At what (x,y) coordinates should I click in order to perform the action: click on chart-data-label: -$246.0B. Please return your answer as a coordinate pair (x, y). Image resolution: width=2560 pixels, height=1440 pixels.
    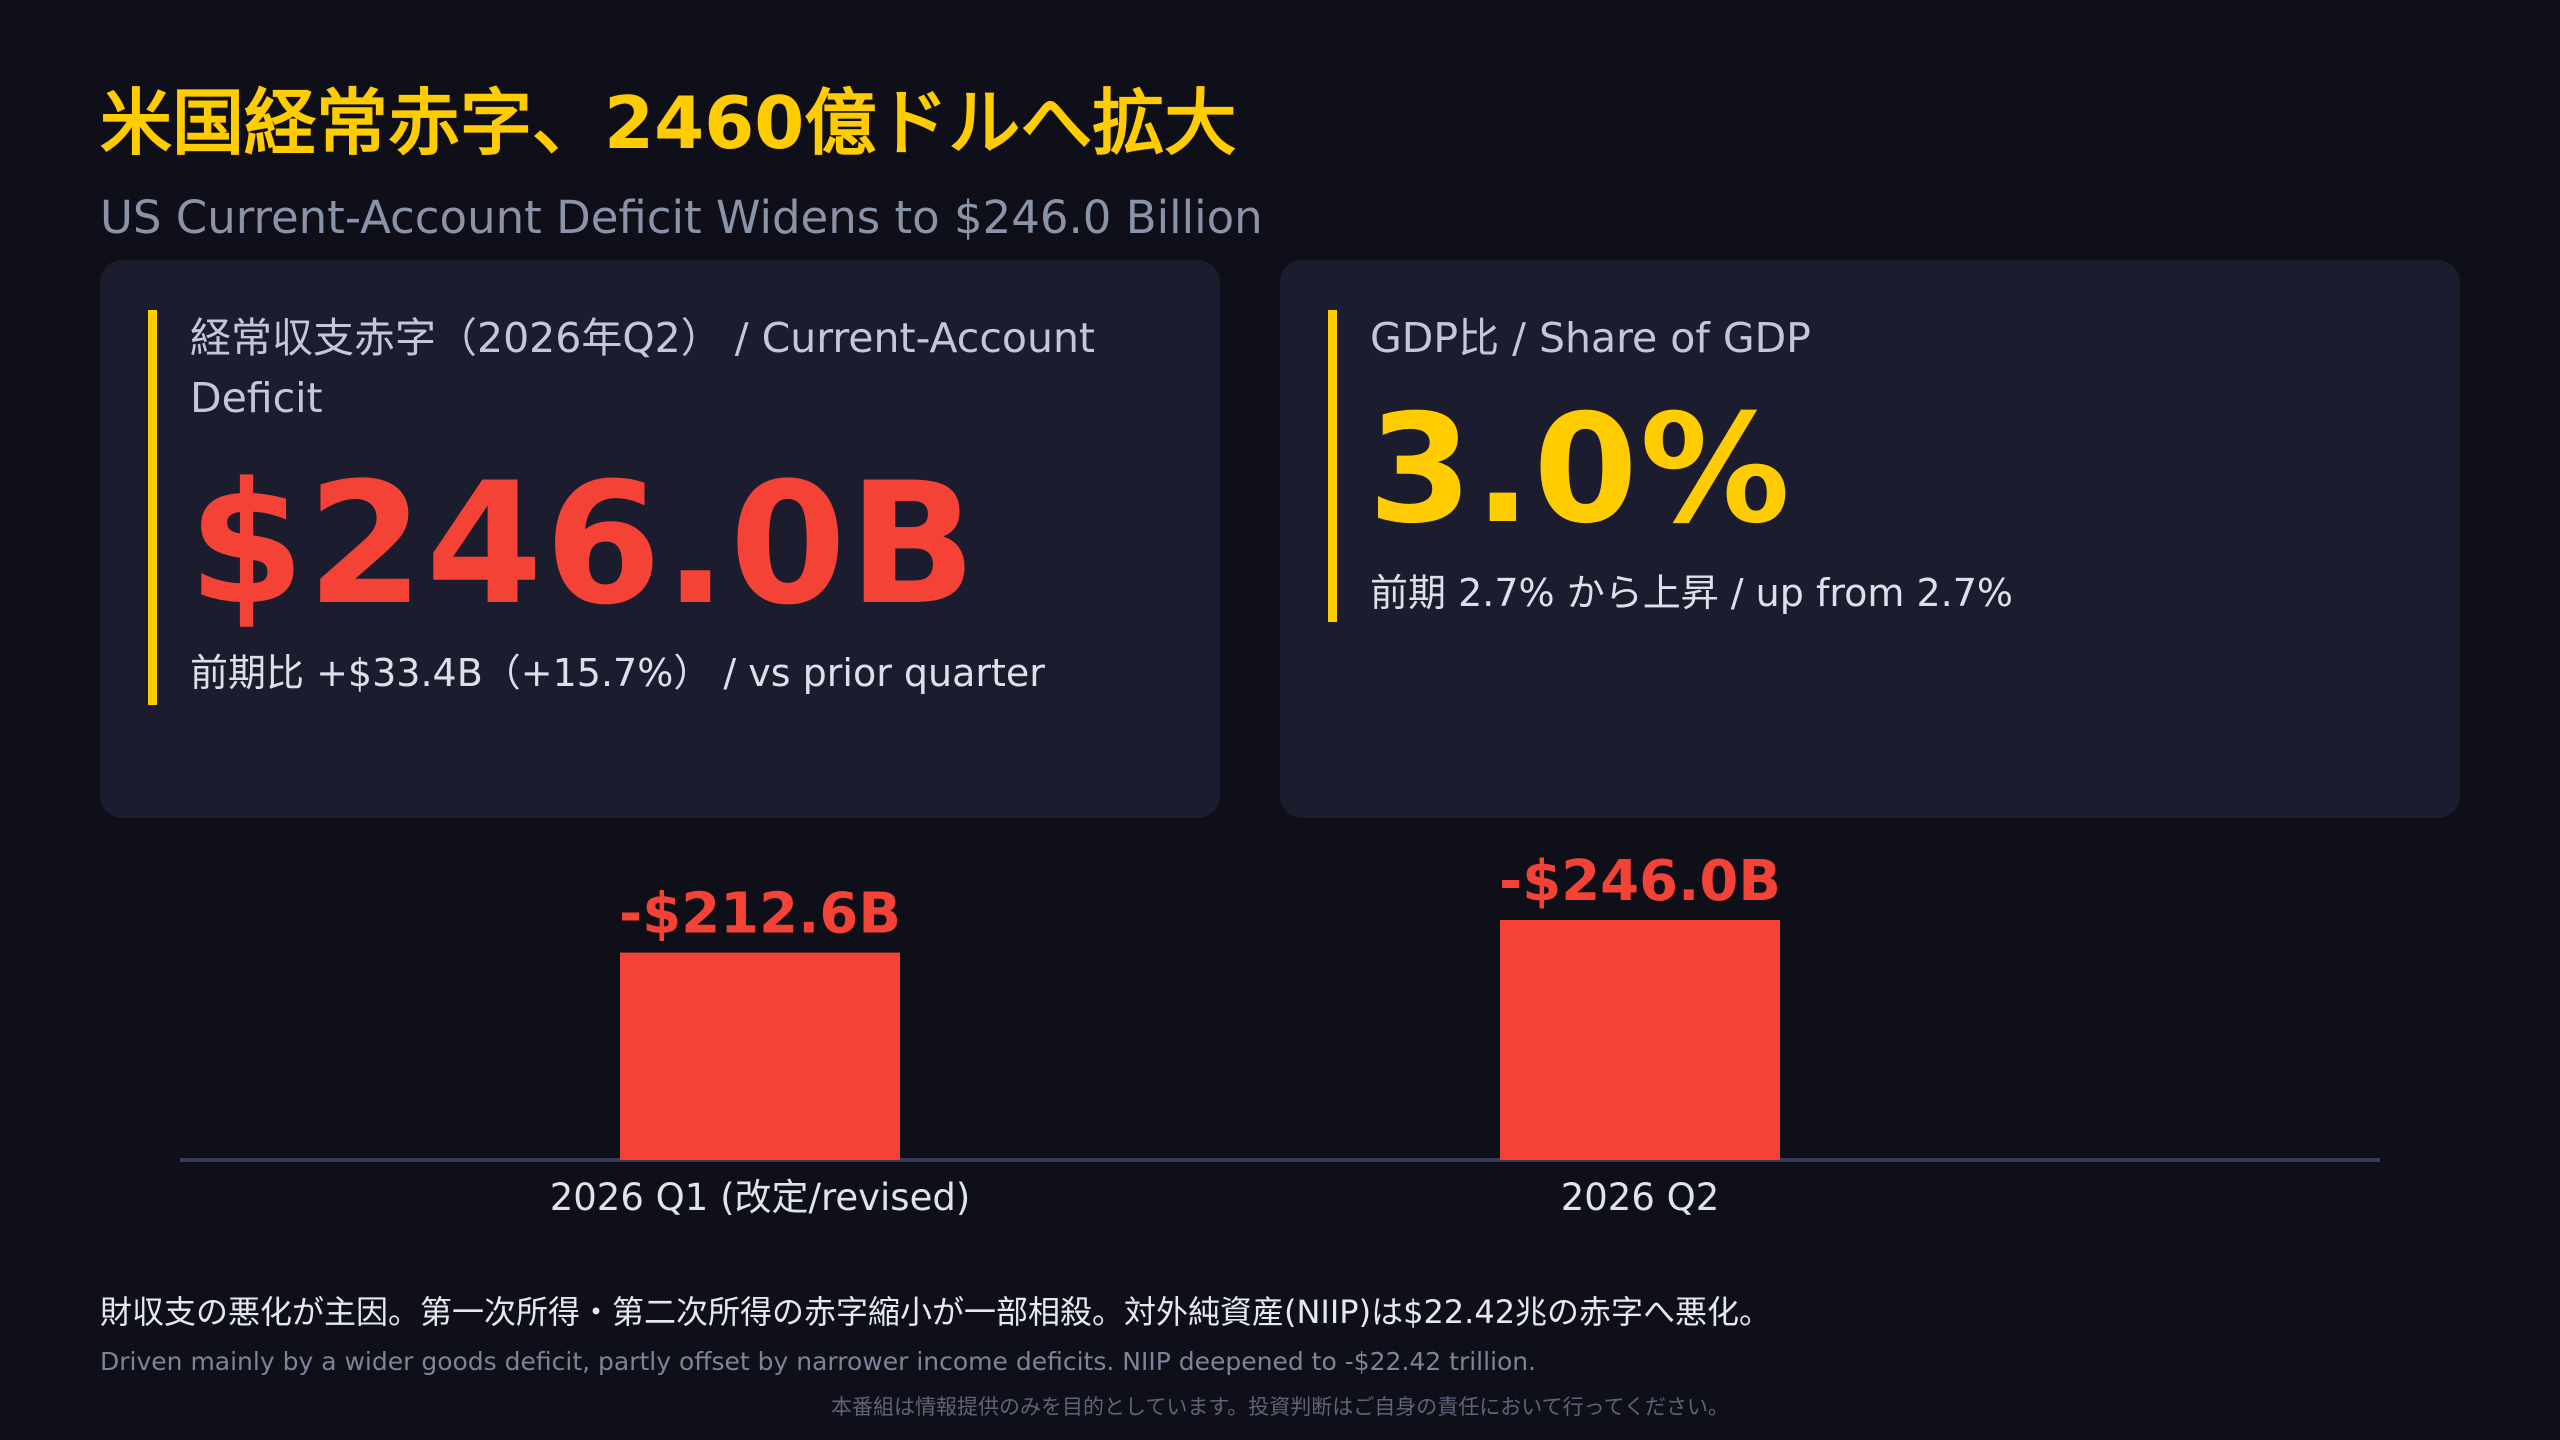
    Looking at the image, I should click on (1640, 881).